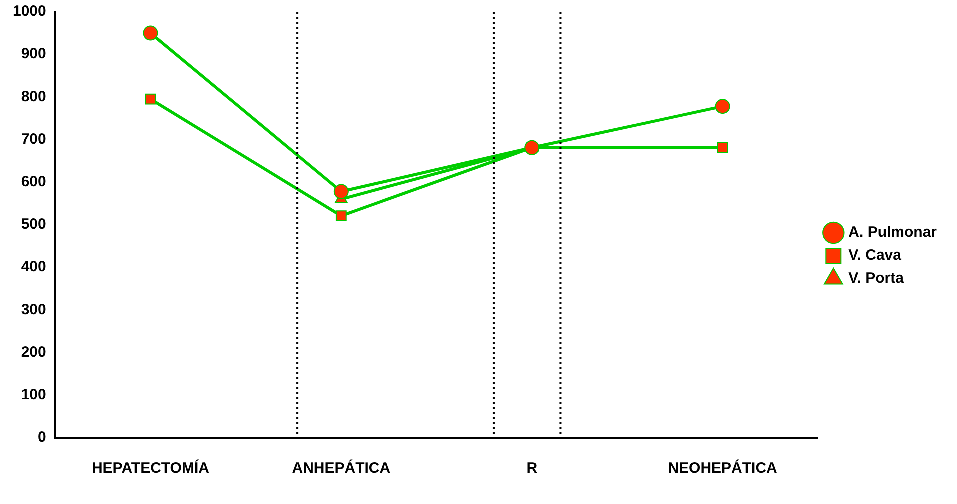 This screenshot has height=504, width=957. Describe the element at coordinates (33, 139) in the screenshot. I see `y-tick-label: 700` at that location.